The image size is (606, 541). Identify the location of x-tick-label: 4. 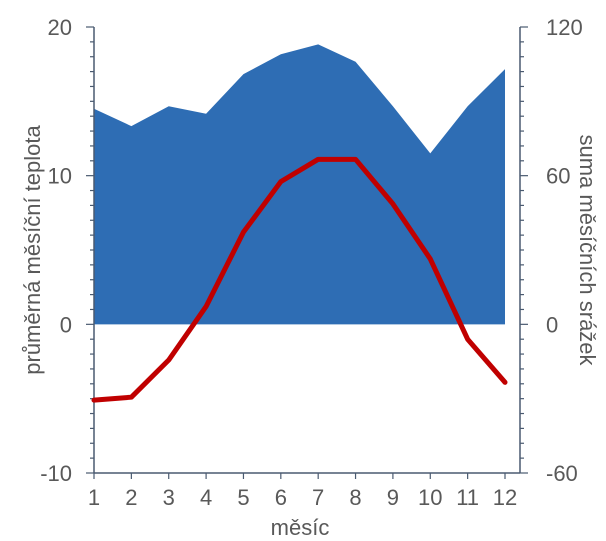
(206, 497).